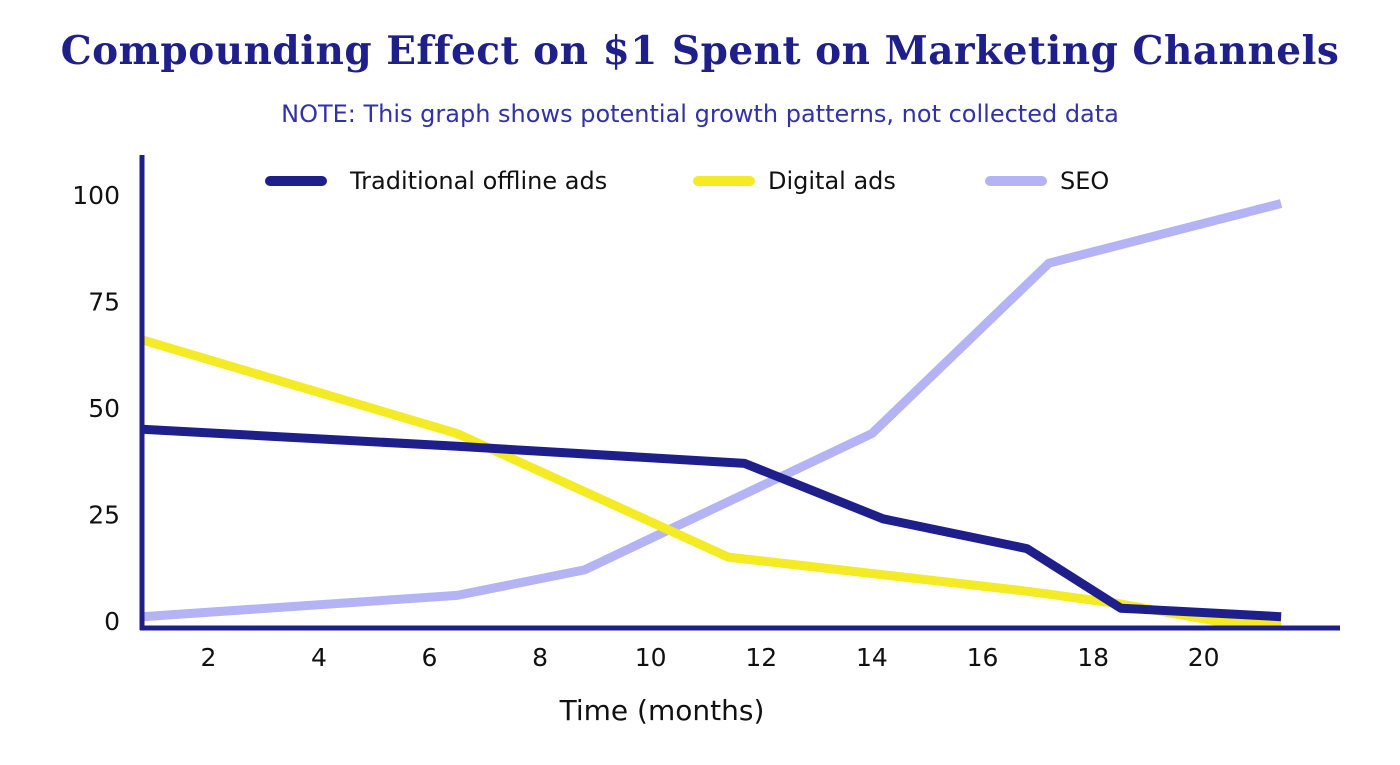  I want to click on x-tick-labels: 2 4 6 8 10 12 14 16 18 20, so click(709, 657).